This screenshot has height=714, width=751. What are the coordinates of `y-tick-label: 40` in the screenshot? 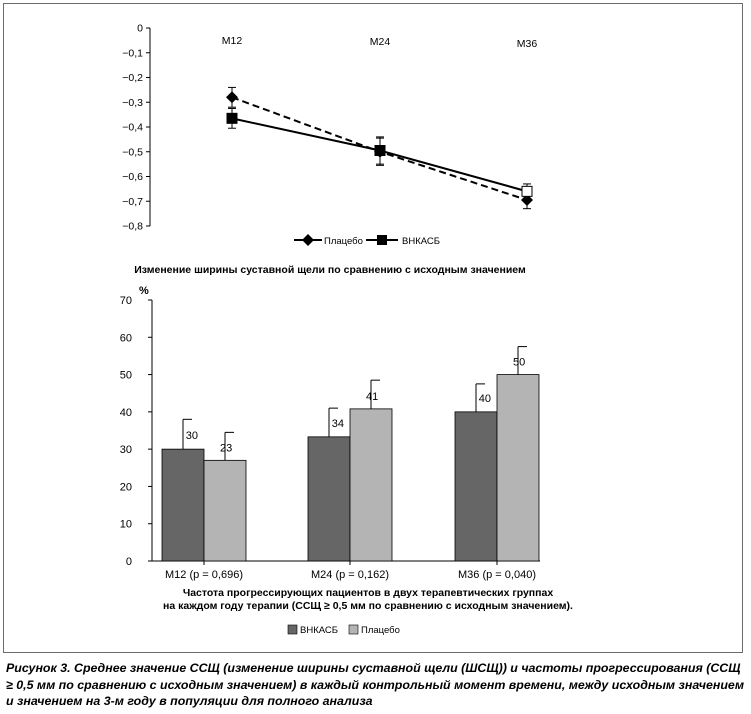 It's located at (126, 413).